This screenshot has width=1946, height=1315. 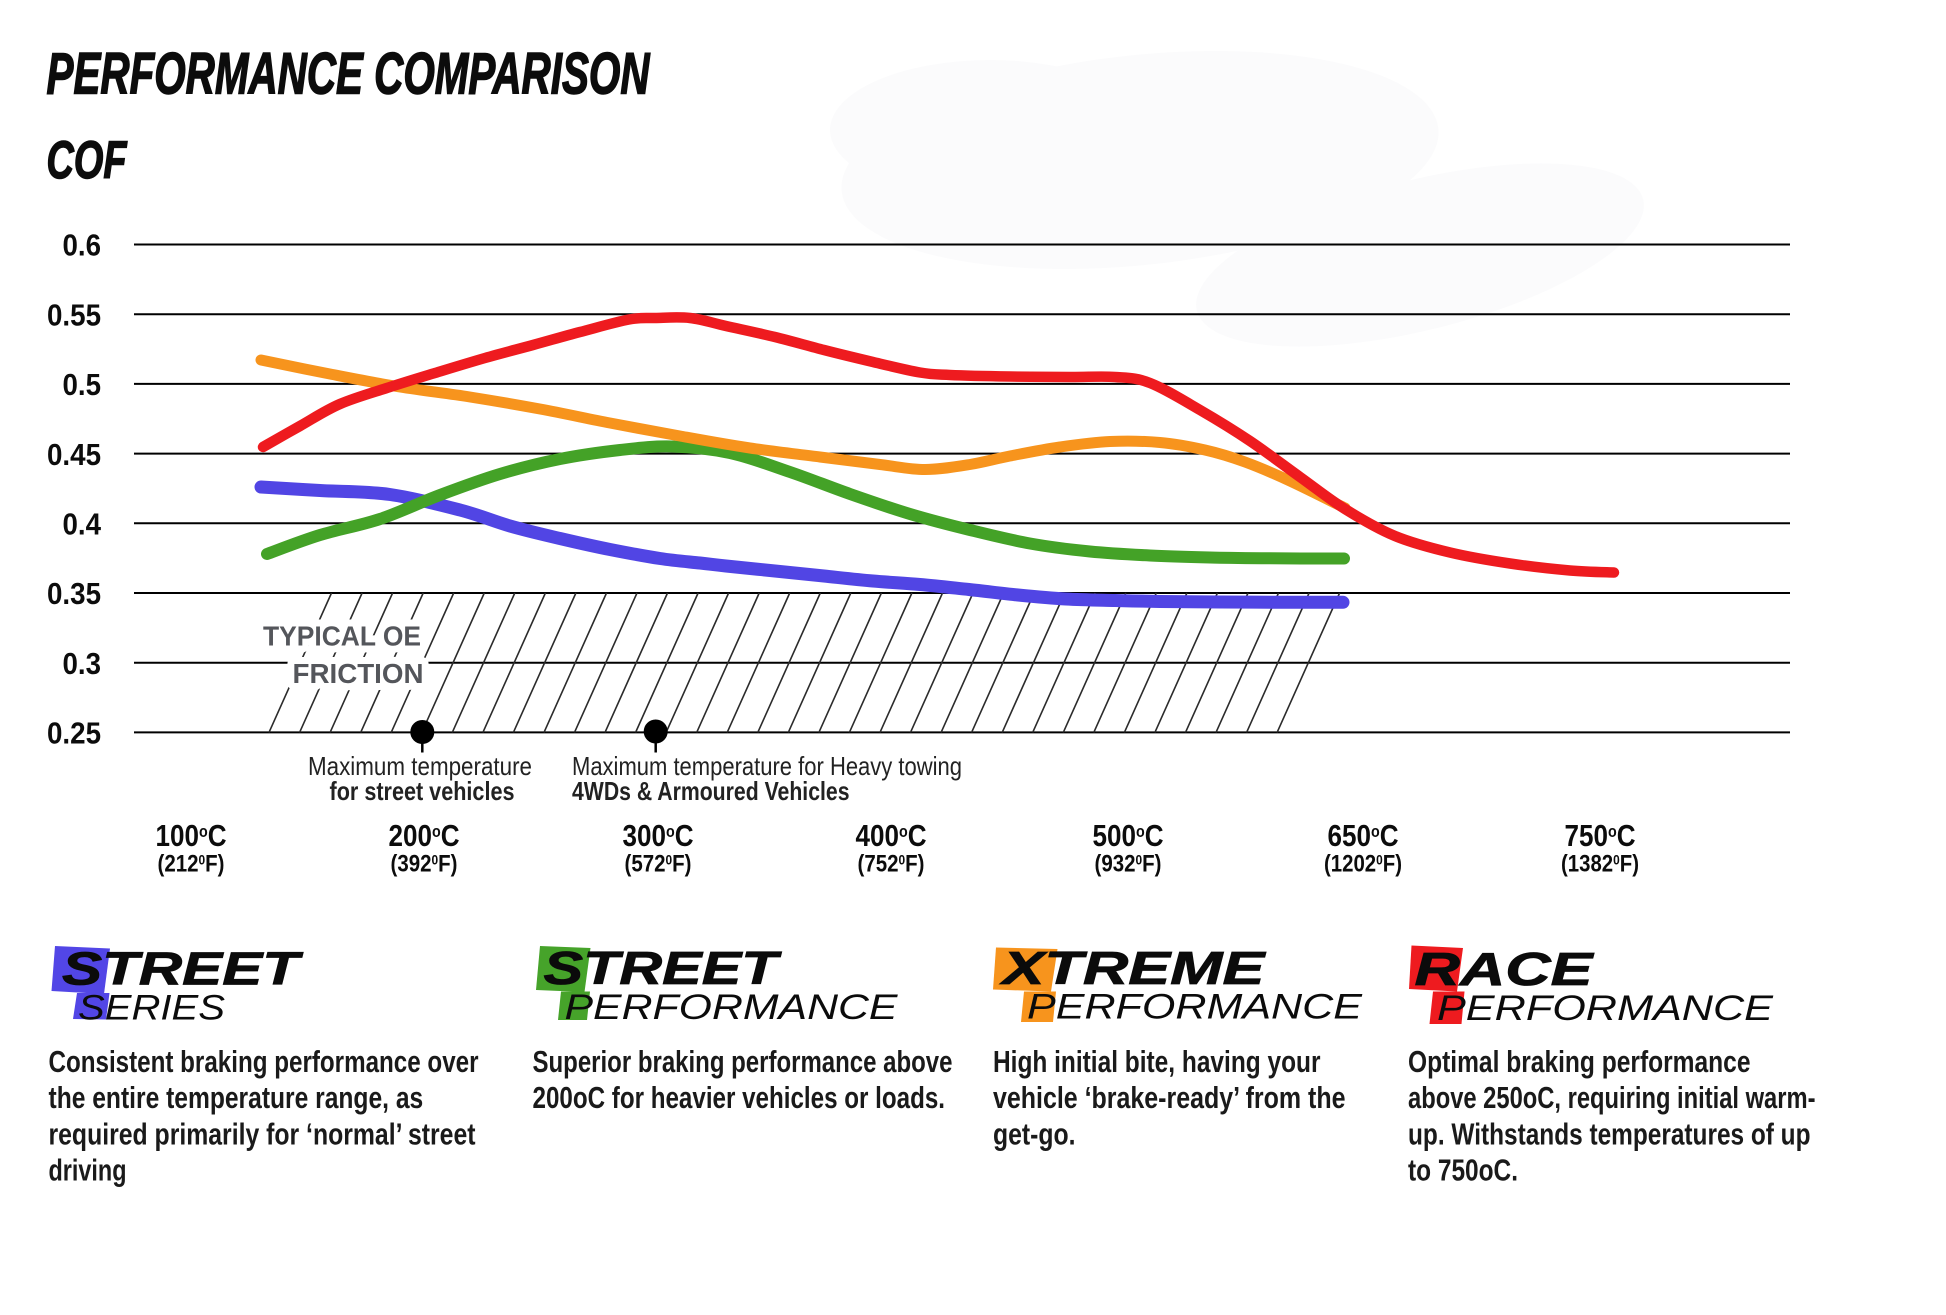 What do you see at coordinates (82, 245) in the screenshot?
I see `svg-text: 0.6` at bounding box center [82, 245].